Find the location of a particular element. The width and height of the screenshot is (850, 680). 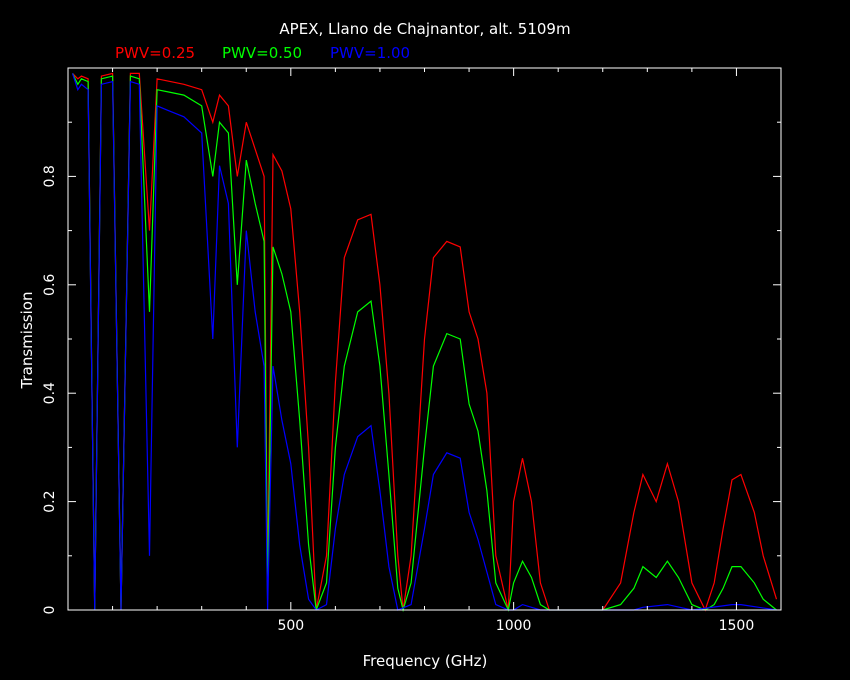

legend: PWV=0.25 PWV=0.50 PWV=1.00 is located at coordinates (262, 53).